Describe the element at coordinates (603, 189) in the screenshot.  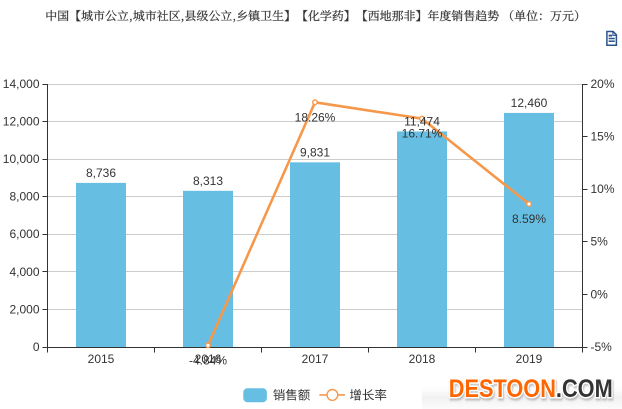
I see `svg-text: 10%` at that location.